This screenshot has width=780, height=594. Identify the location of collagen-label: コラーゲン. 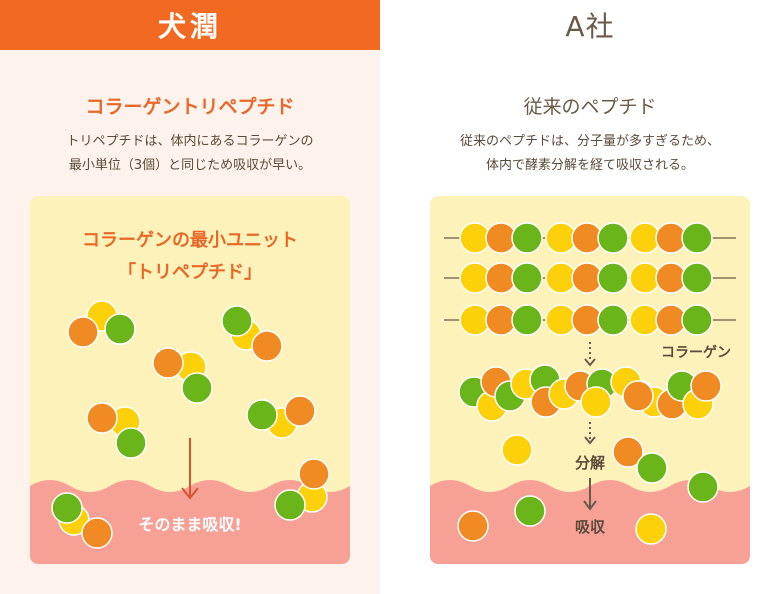
(696, 352).